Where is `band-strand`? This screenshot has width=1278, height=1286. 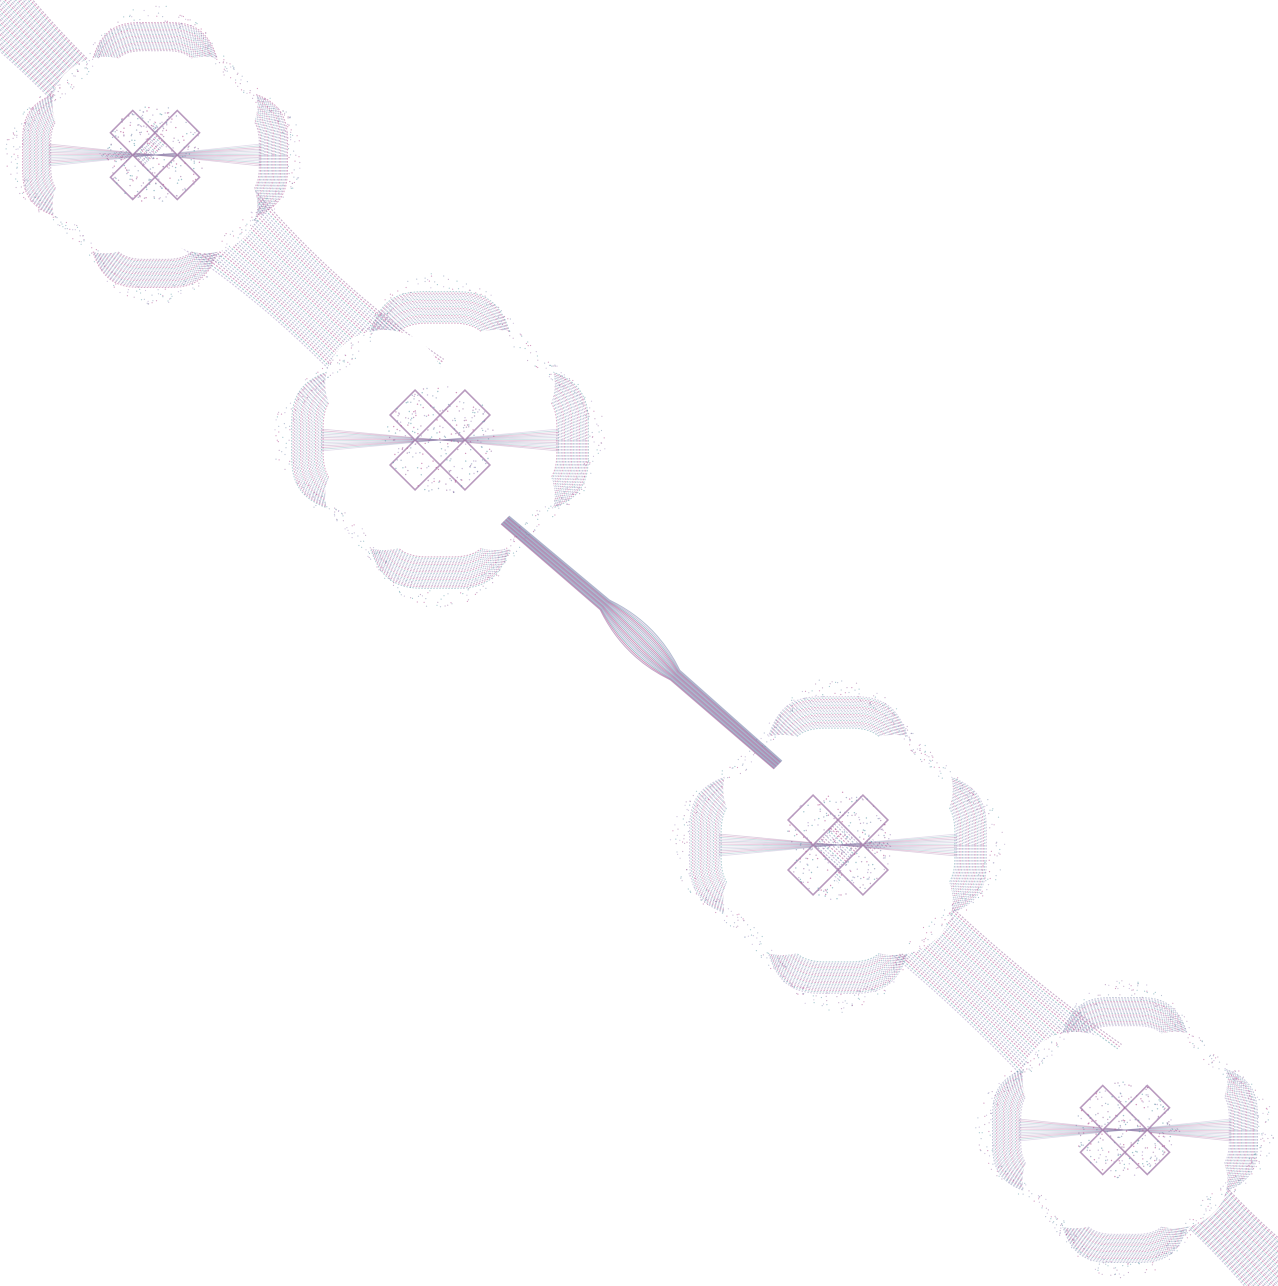
band-strand is located at coordinates (66, 110).